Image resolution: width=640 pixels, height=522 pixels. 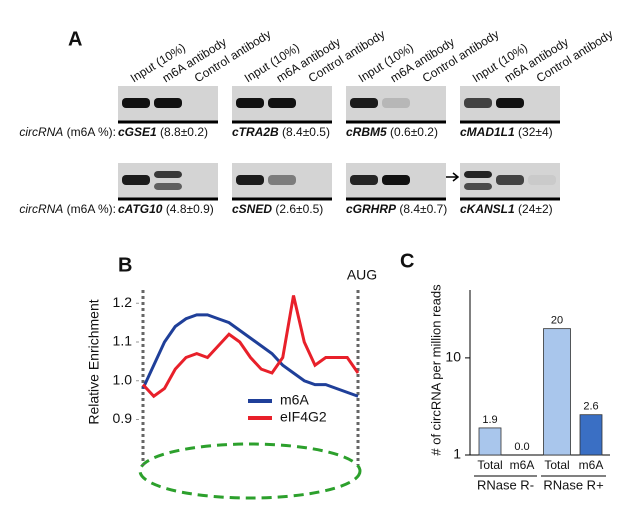 What do you see at coordinates (521, 447) in the screenshot?
I see `value-label: 0.0` at bounding box center [521, 447].